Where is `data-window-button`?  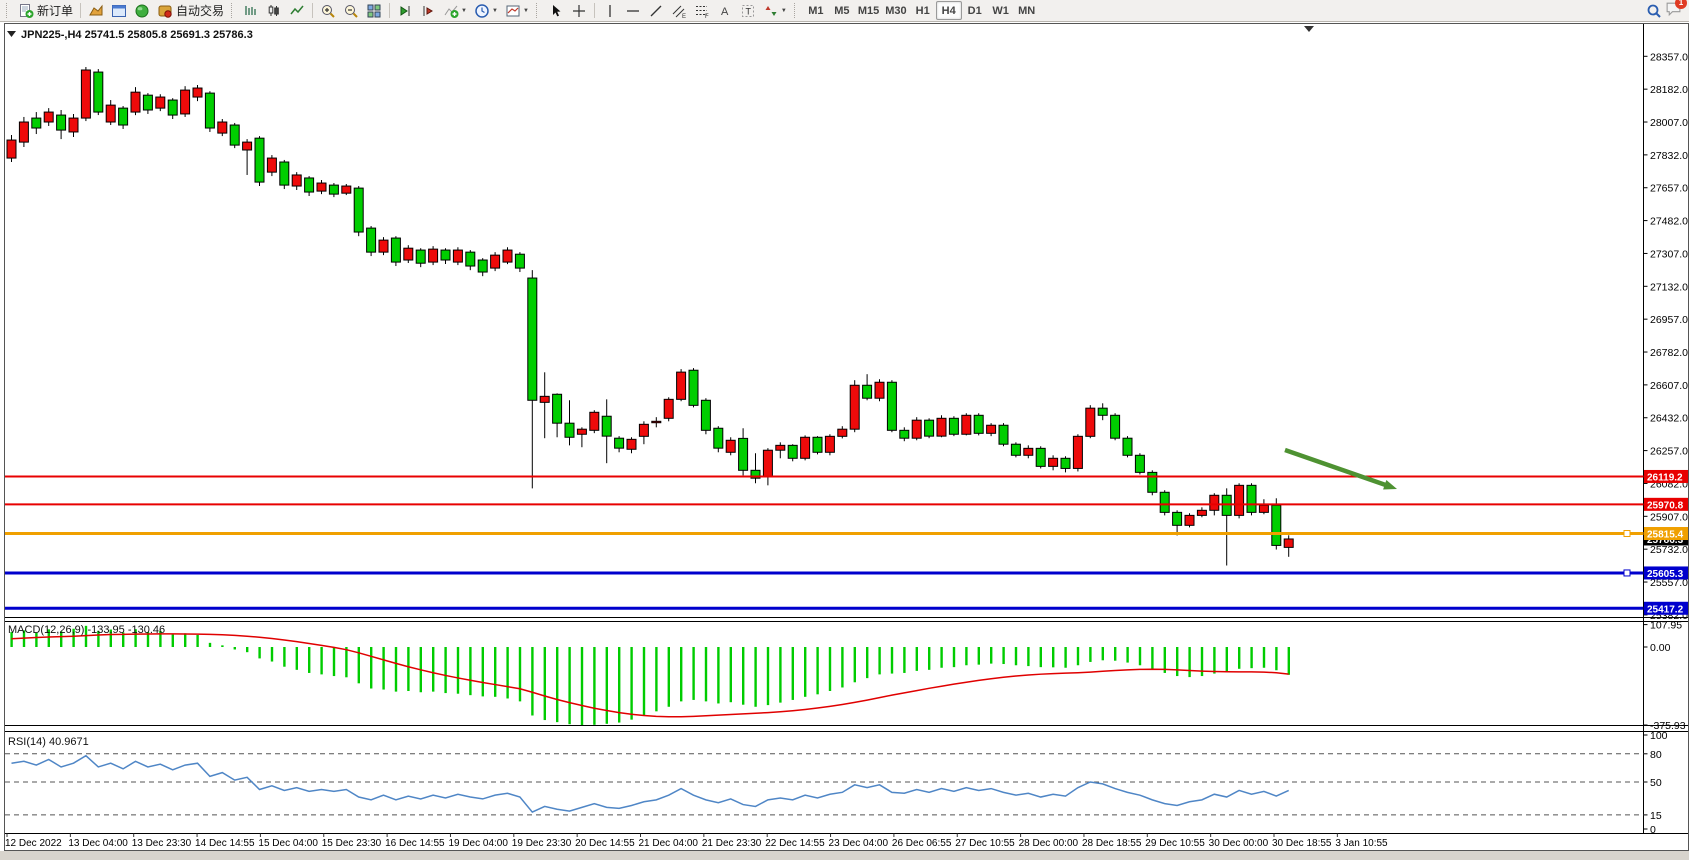
data-window-button is located at coordinates (142, 10).